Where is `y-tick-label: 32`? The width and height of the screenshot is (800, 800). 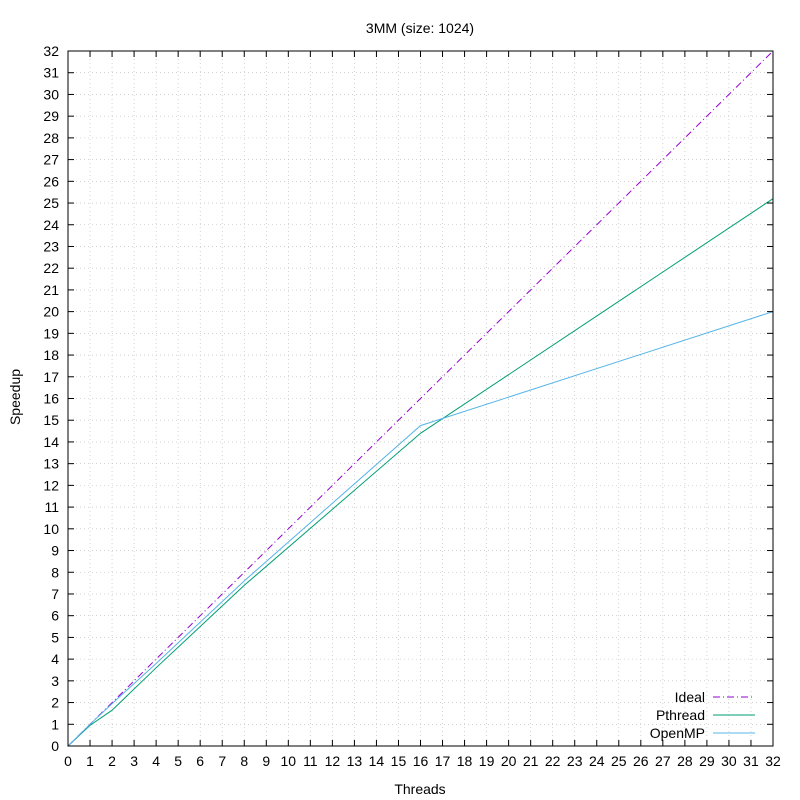
y-tick-label: 32 is located at coordinates (51, 51).